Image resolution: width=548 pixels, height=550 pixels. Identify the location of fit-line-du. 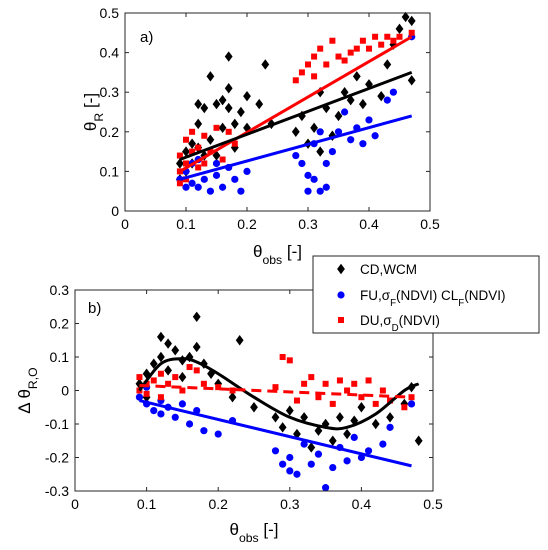
(296, 104).